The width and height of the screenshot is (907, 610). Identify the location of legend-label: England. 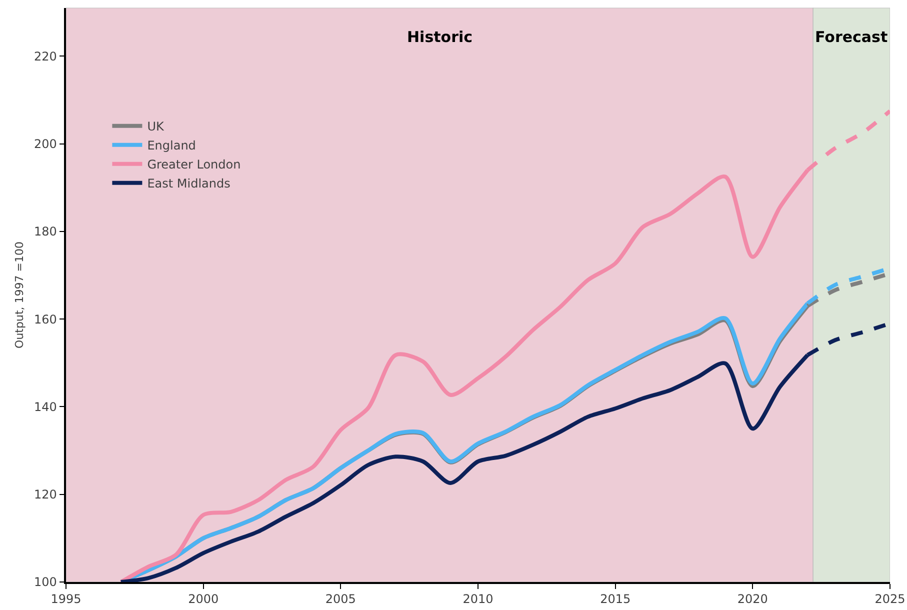
(171, 145).